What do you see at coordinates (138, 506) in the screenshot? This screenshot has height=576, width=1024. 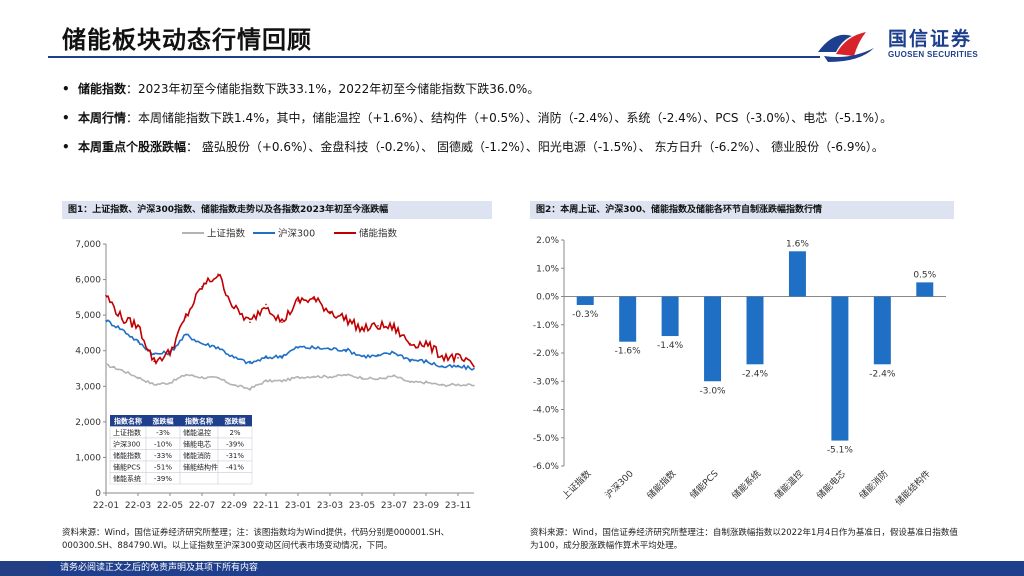 I see `x-tick-label: 22-03` at bounding box center [138, 506].